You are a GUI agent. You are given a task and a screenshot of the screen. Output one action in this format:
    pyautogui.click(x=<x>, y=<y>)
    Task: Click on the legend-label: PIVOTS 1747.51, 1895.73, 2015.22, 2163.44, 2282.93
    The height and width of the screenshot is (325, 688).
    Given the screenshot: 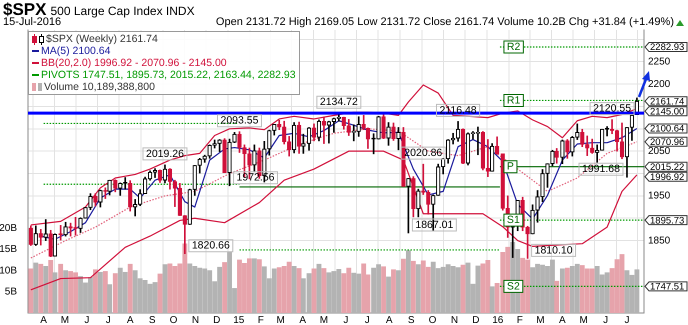 What is the action you would take?
    pyautogui.click(x=168, y=75)
    